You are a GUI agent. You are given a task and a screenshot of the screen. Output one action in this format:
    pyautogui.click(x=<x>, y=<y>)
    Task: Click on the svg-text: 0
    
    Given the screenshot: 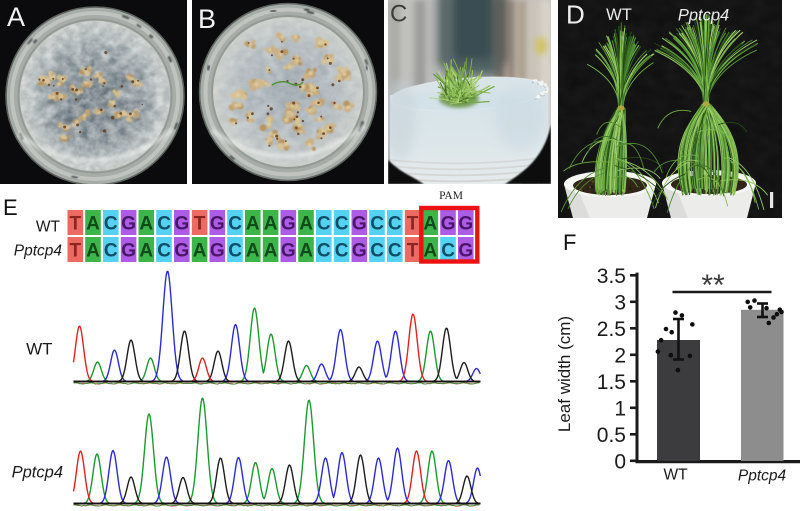 What is the action you would take?
    pyautogui.click(x=620, y=461)
    